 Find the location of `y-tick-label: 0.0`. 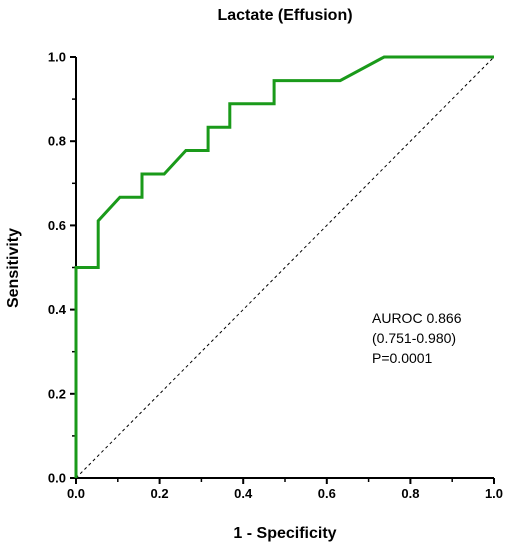

y-tick-label: 0.0 is located at coordinates (57, 478).